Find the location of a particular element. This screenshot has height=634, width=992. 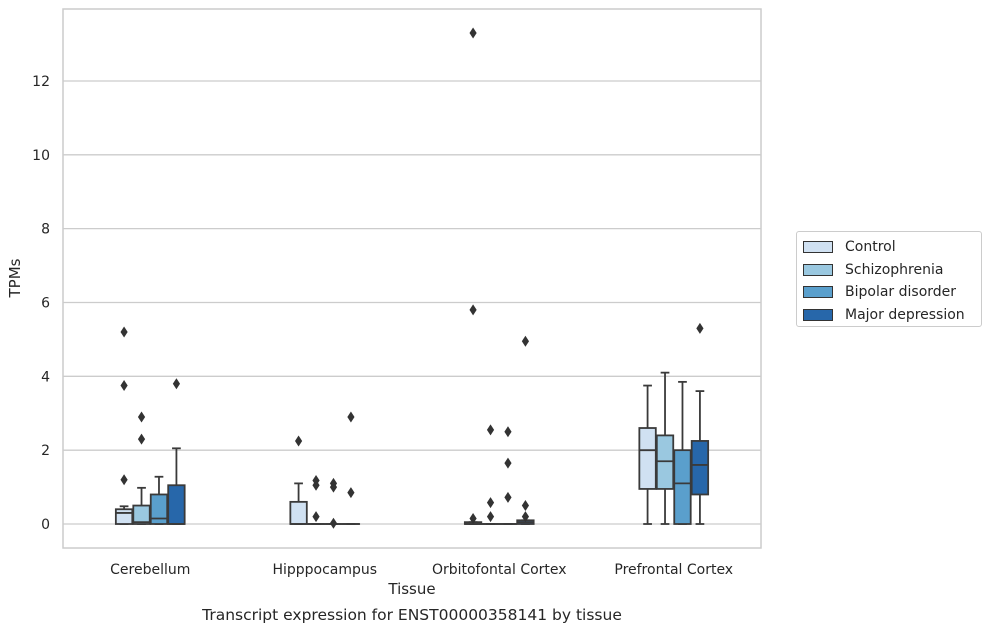

x-tick-label: Cerebellum is located at coordinates (150, 570).